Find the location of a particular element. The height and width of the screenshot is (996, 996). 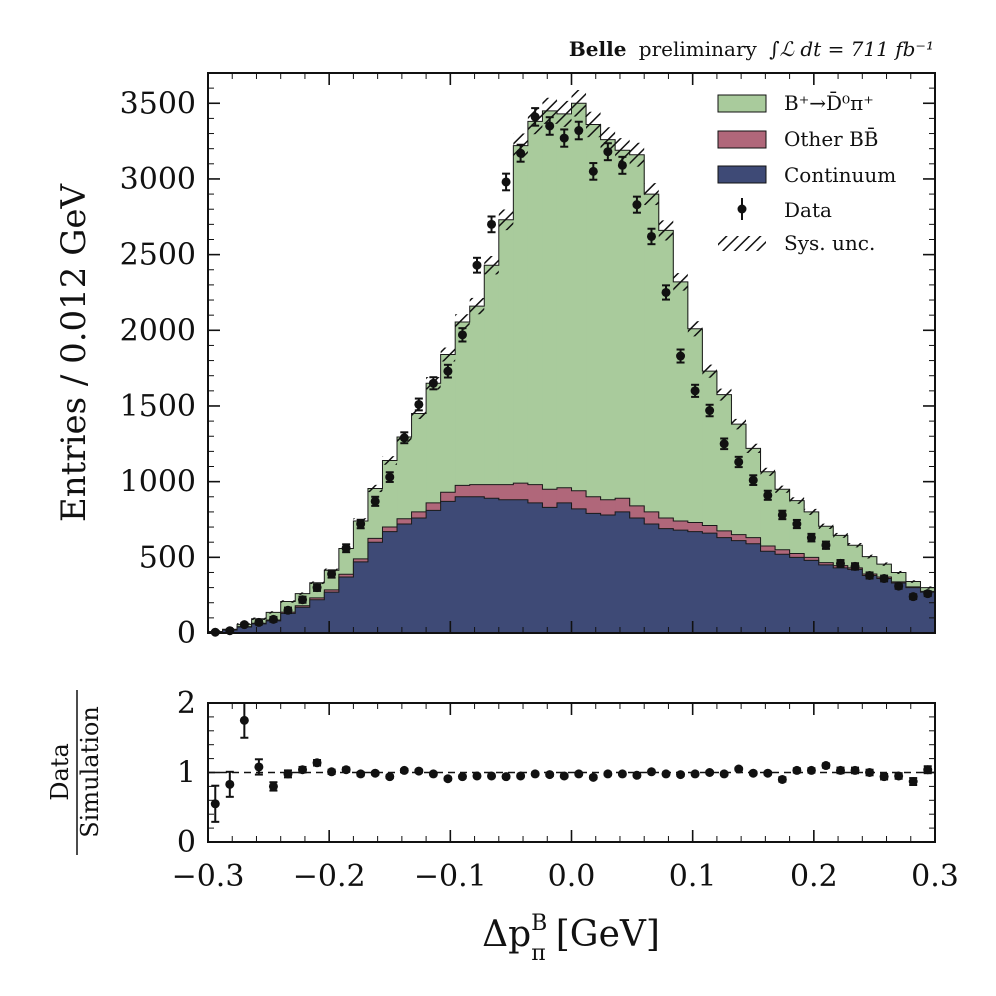

legend-marker-data is located at coordinates (742, 209).